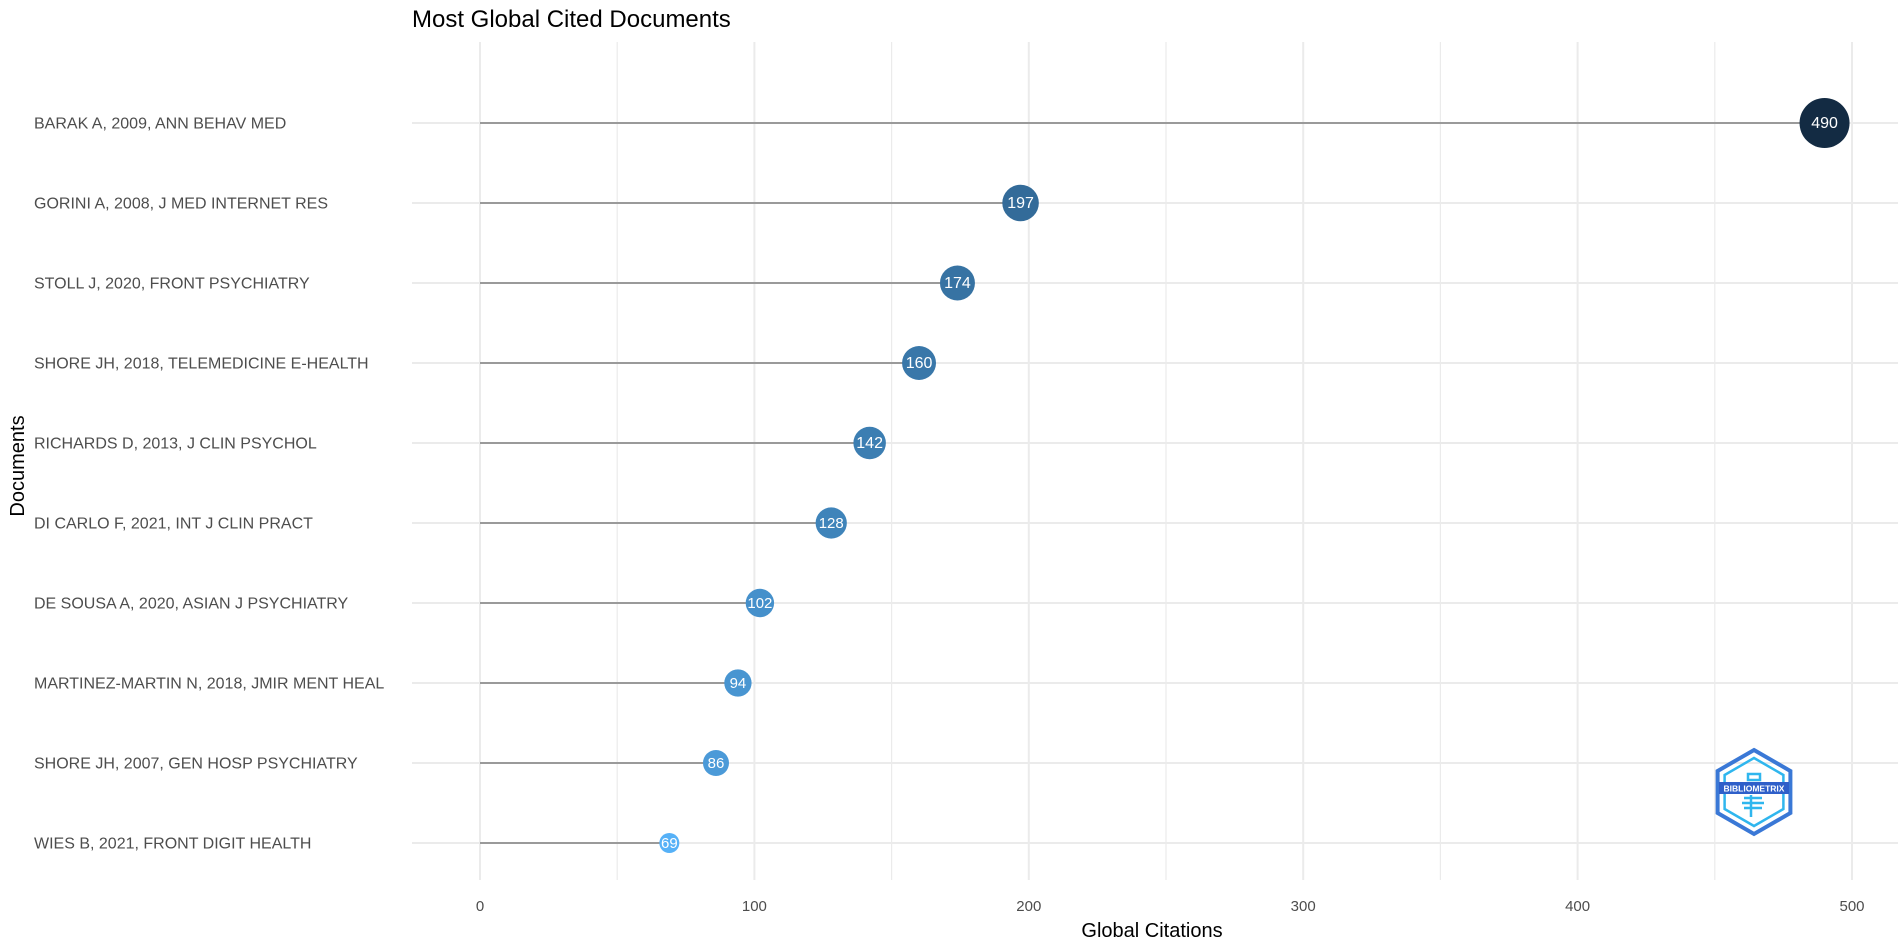 This screenshot has width=1902, height=944. Describe the element at coordinates (1577, 906) in the screenshot. I see `x-tick-label: 400` at that location.